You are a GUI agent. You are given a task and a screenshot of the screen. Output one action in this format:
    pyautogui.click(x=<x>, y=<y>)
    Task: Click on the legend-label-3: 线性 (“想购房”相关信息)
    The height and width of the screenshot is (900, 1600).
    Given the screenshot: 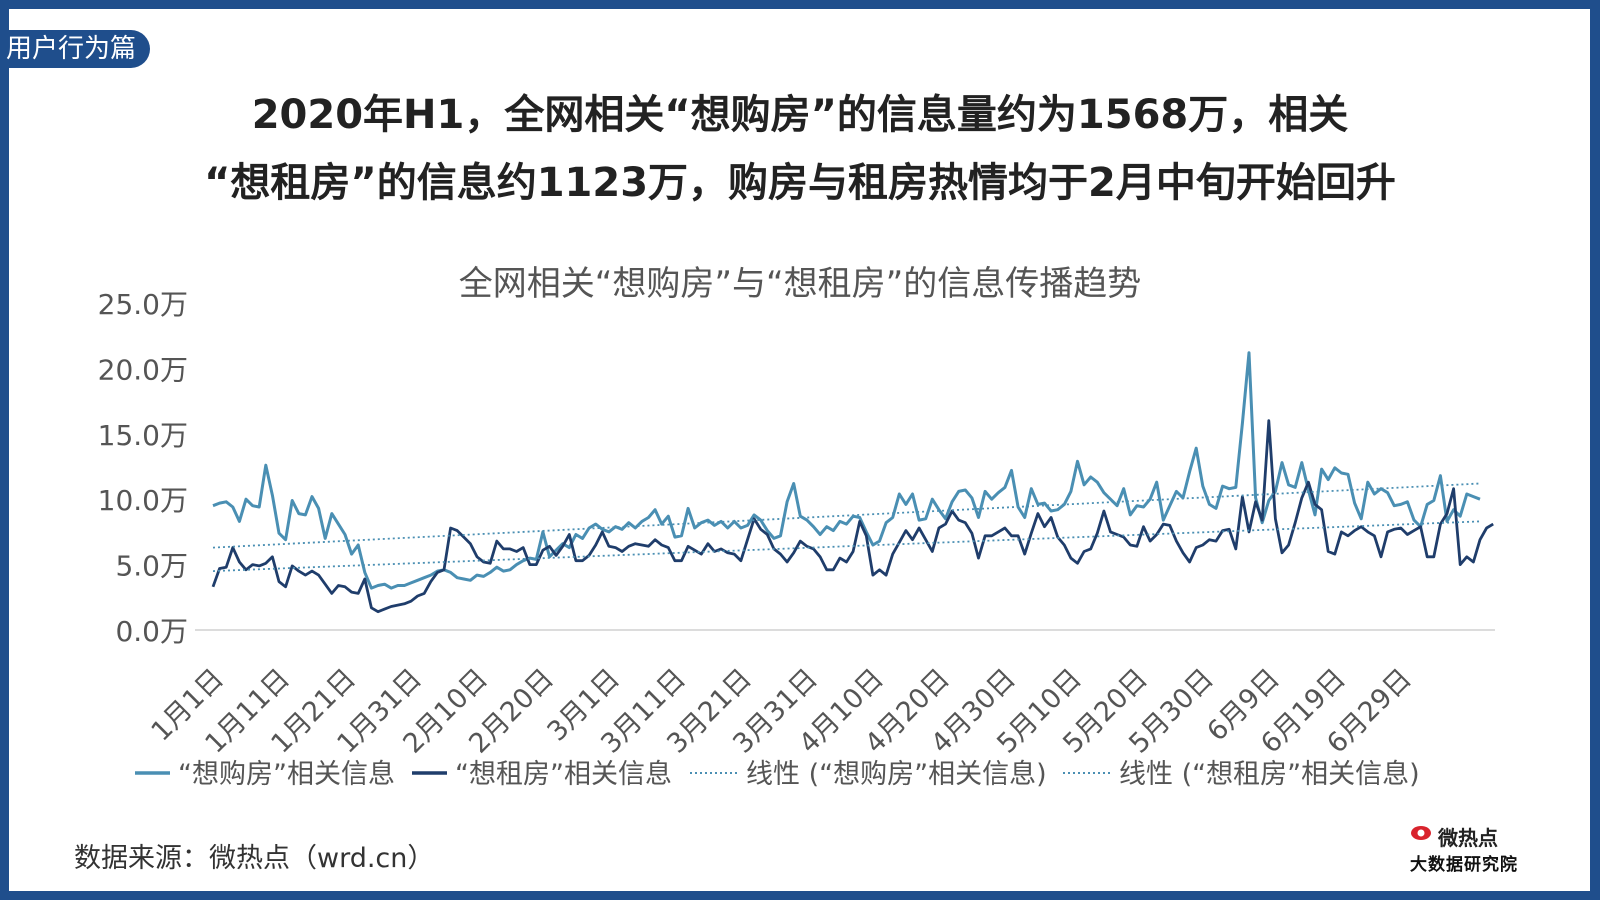 What is the action you would take?
    pyautogui.click(x=896, y=774)
    